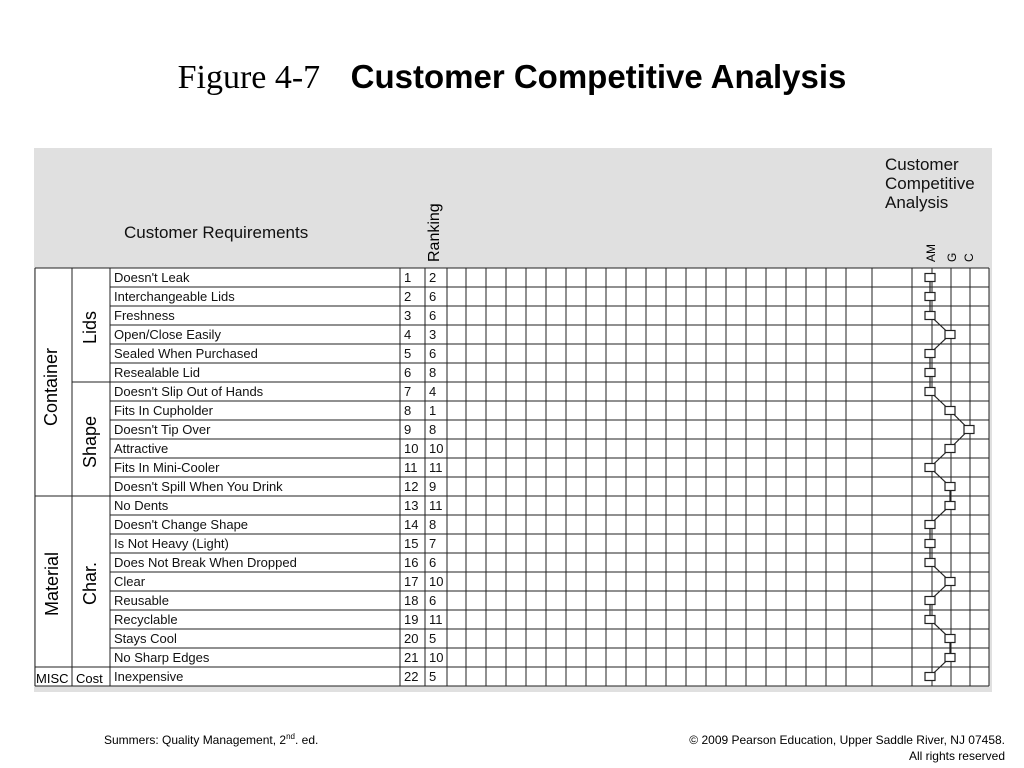 The height and width of the screenshot is (768, 1024). I want to click on requirement-number: 7, so click(407, 391).